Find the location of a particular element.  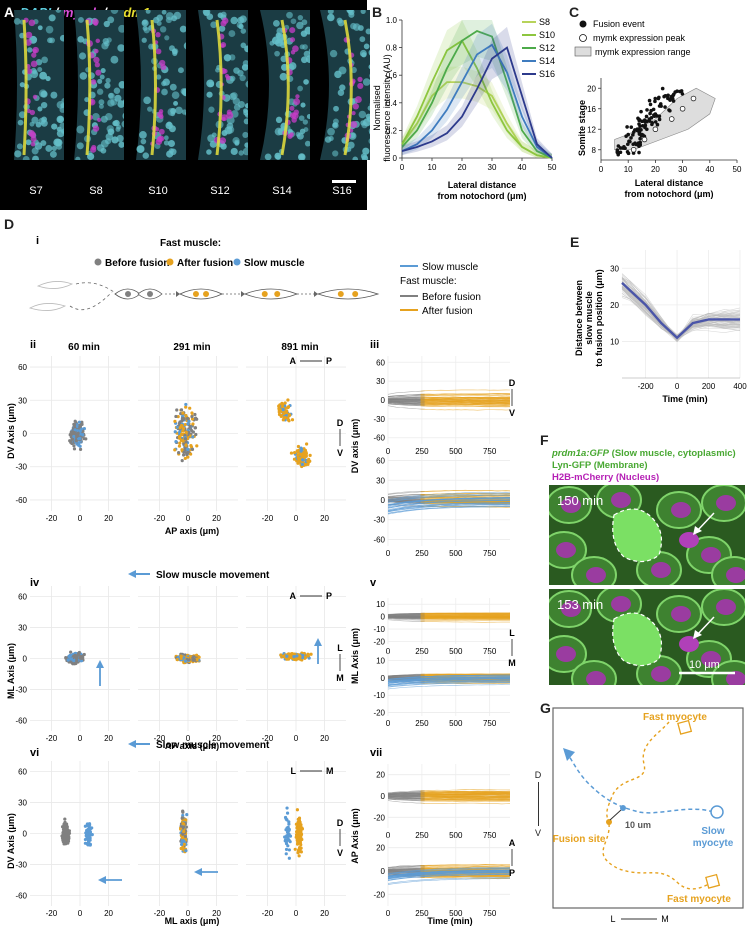

c-xtick-label: 0 is located at coordinates (601, 169).